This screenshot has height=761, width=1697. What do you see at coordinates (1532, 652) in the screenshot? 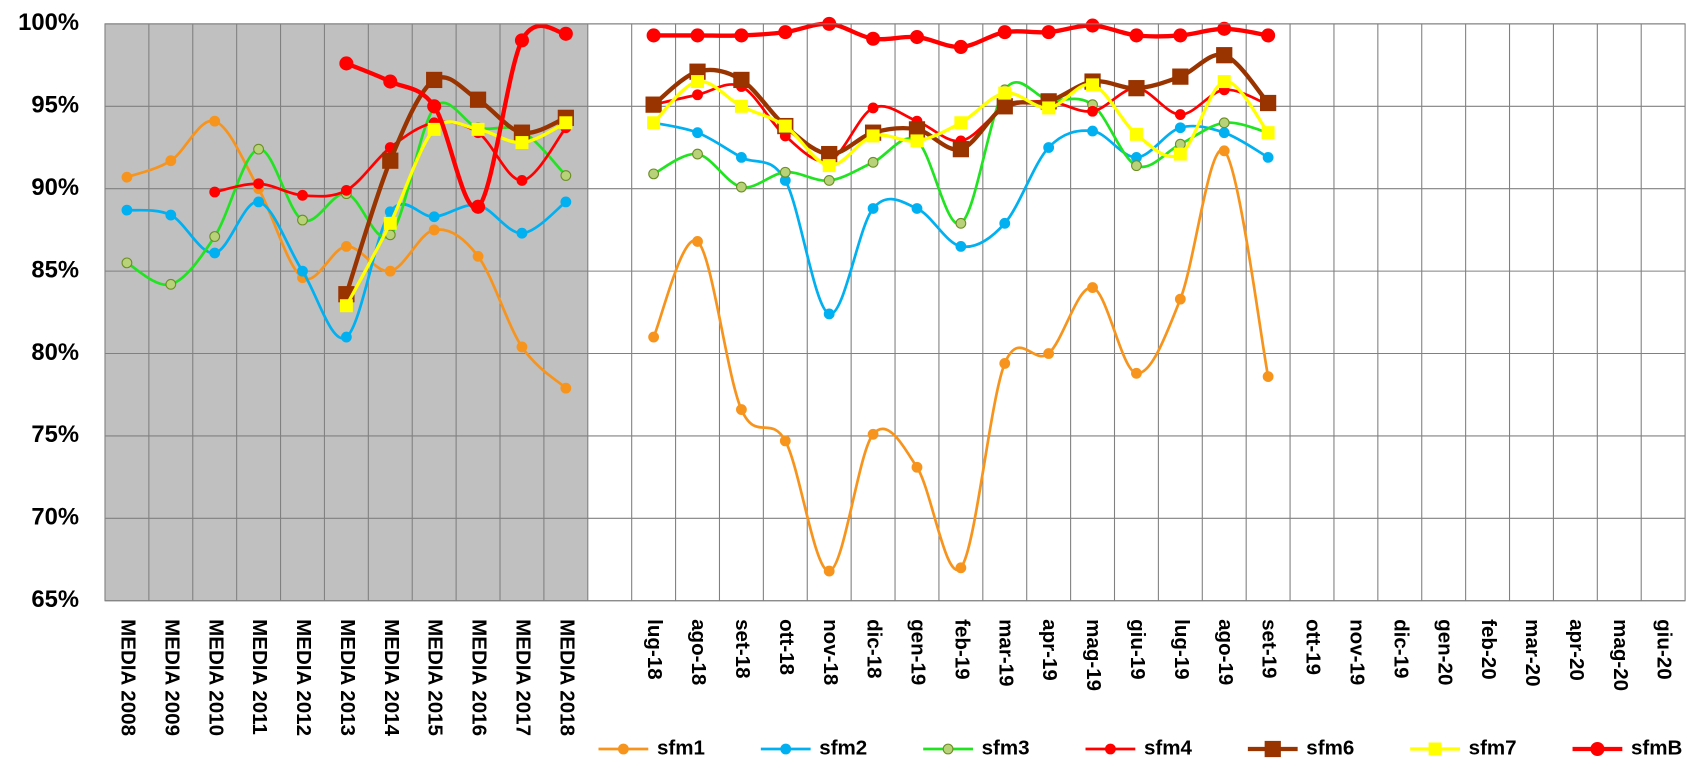
I see `x-tick-label: mar-20` at bounding box center [1532, 652].